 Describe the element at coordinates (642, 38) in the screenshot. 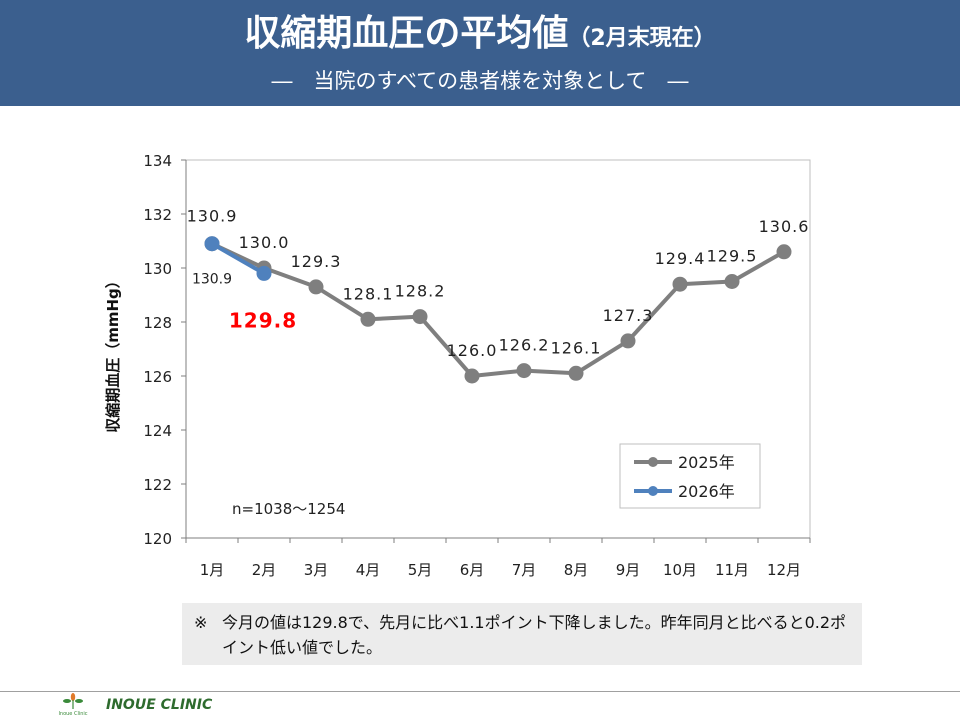

I see `title-date-note: （2月末現在）` at that location.